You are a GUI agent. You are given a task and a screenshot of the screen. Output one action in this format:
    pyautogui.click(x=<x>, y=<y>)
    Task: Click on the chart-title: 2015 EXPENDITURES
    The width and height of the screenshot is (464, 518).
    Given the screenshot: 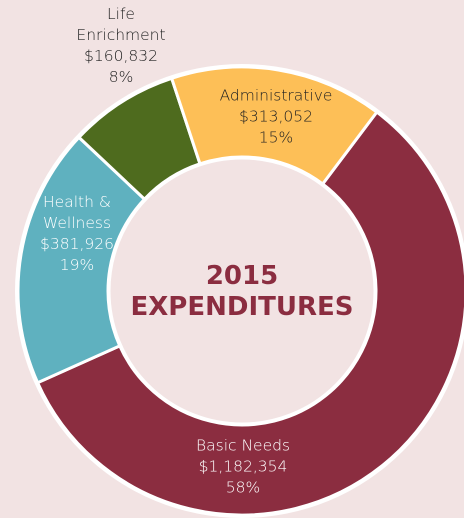 What is the action you would take?
    pyautogui.click(x=242, y=291)
    